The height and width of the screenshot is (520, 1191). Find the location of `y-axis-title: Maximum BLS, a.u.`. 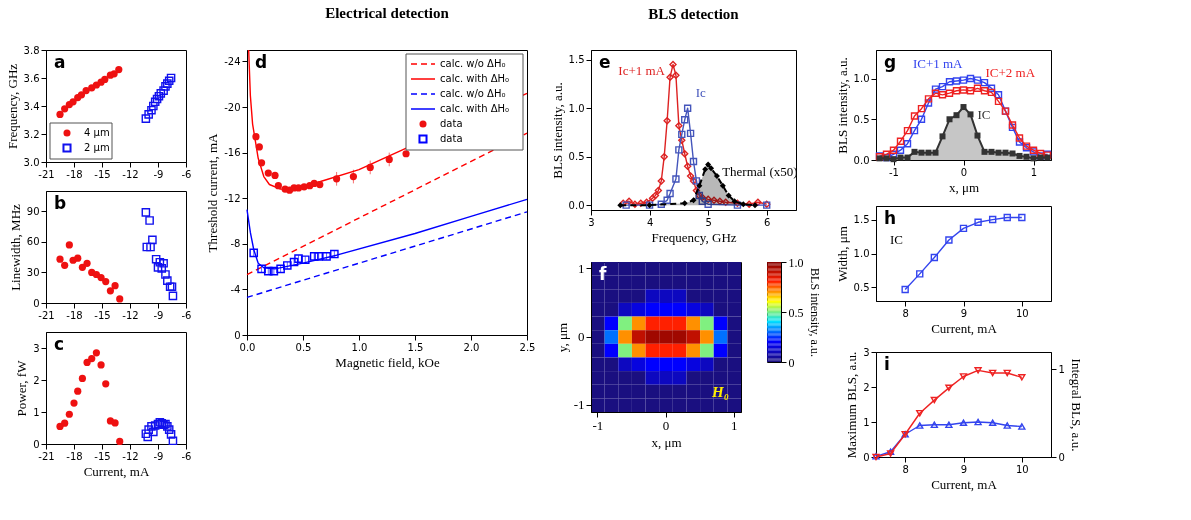

y-axis-title: Maximum BLS, a.u. is located at coordinates (852, 405).